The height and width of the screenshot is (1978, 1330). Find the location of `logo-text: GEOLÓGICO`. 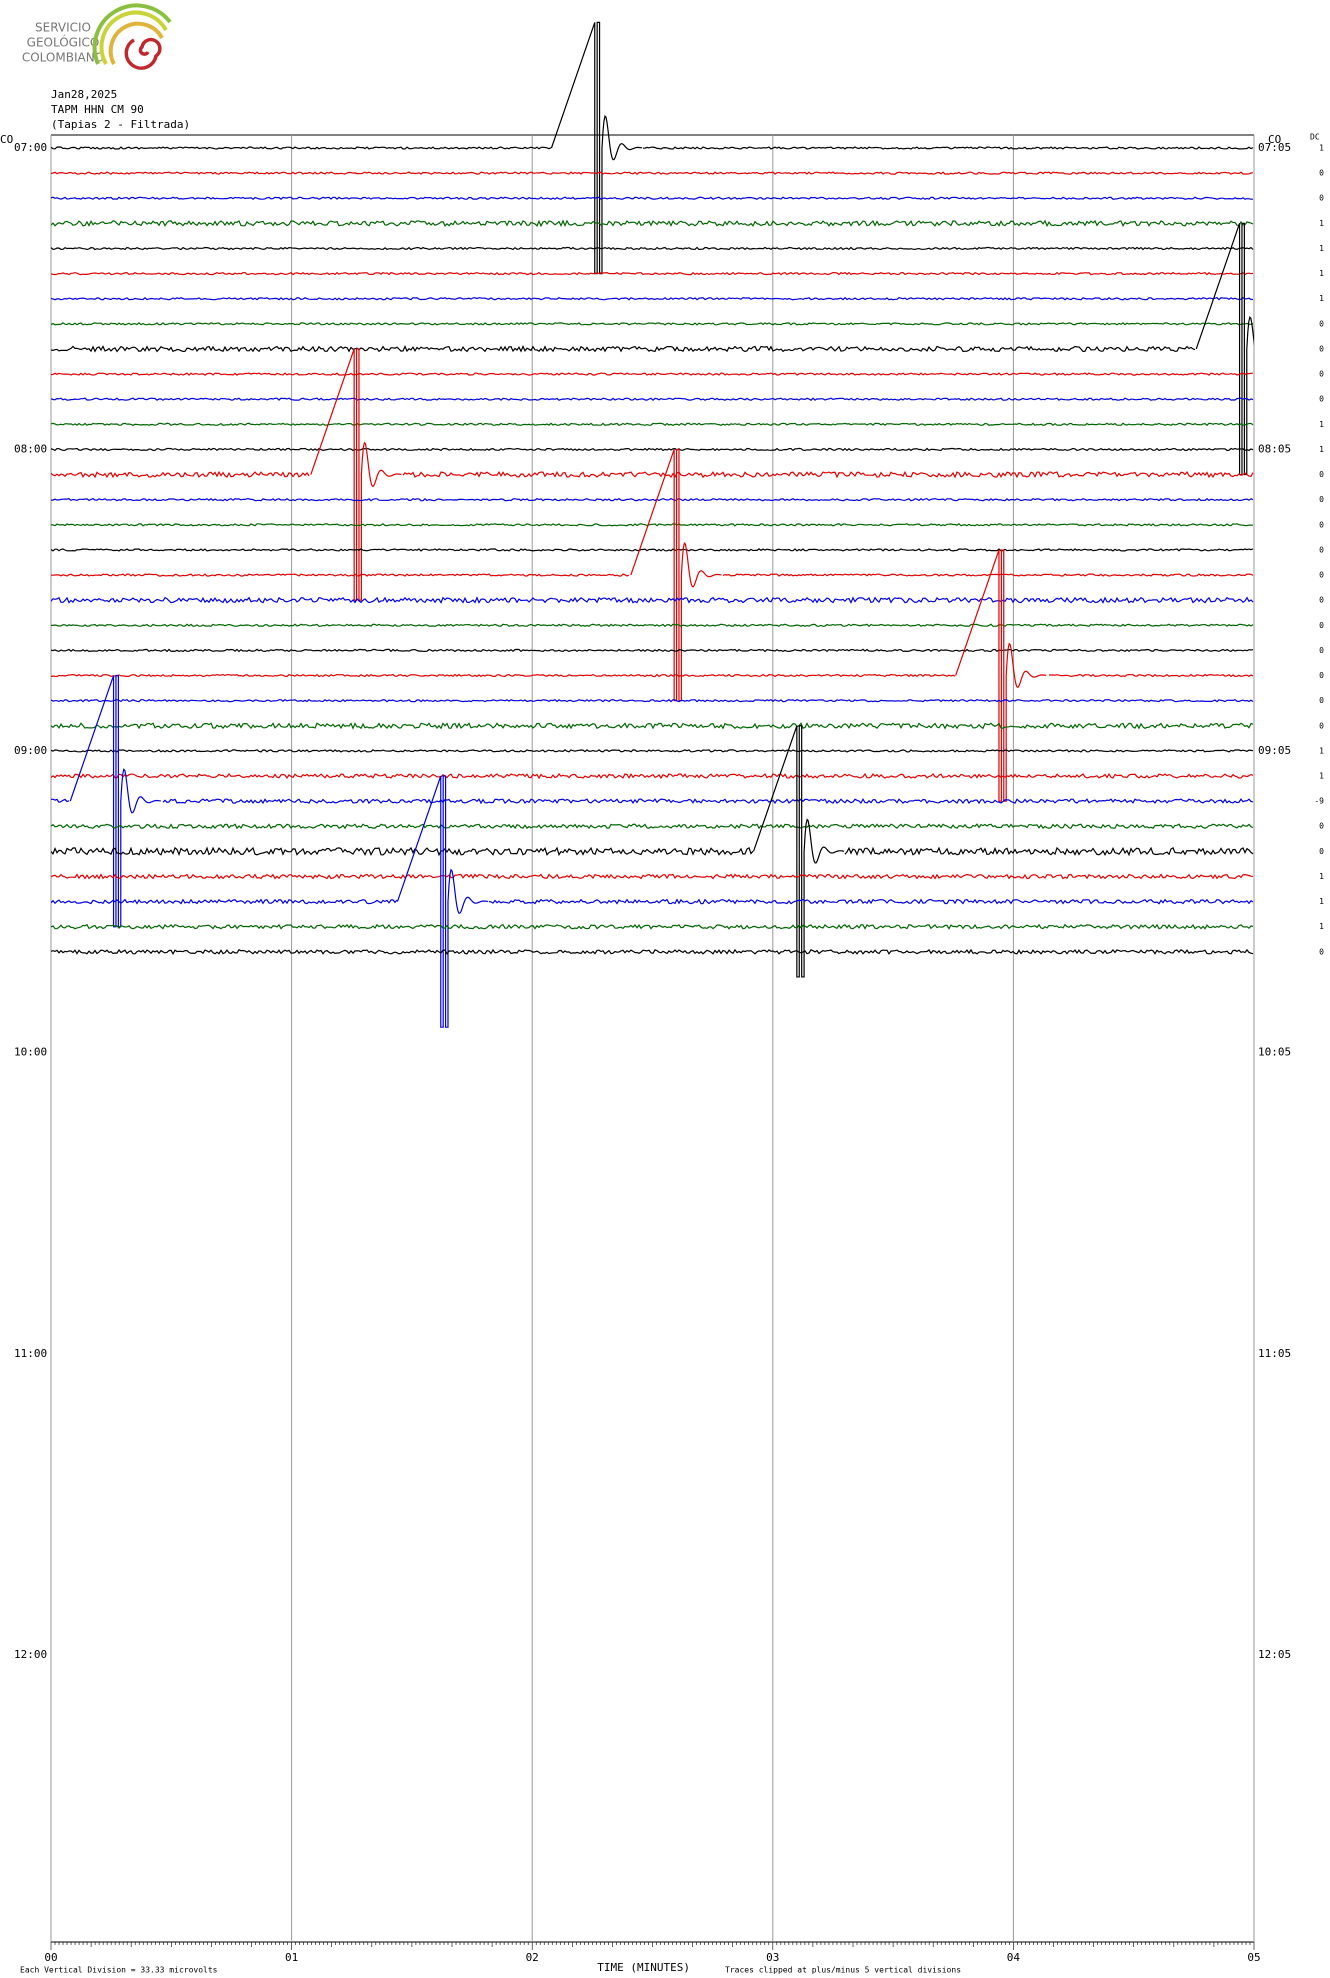

logo-text: GEOLÓGICO is located at coordinates (63, 42).